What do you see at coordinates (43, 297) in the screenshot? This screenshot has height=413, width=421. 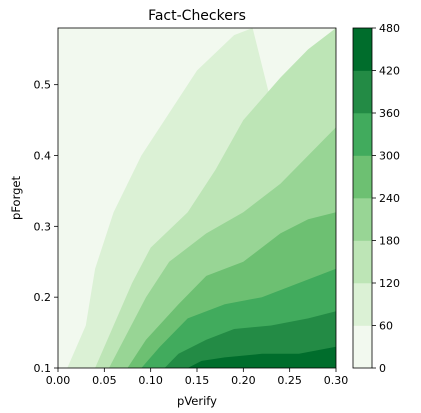 I see `y-tick-label: 0.2` at bounding box center [43, 297].